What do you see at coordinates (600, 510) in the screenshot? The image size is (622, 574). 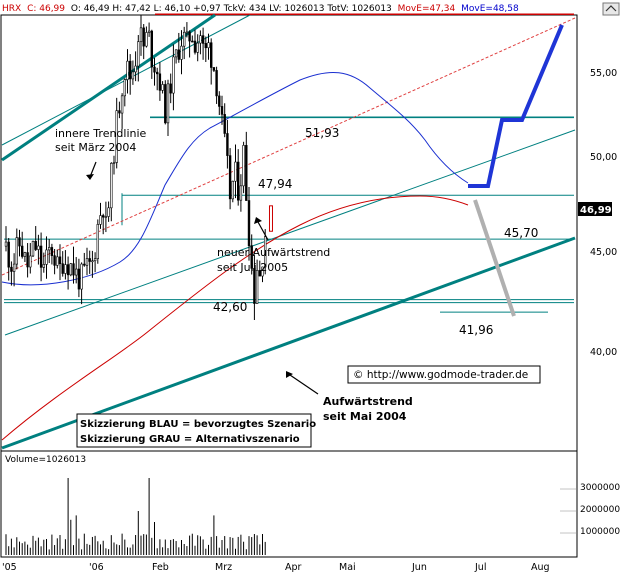 I see `volume-tick-label: 2000000` at bounding box center [600, 510].